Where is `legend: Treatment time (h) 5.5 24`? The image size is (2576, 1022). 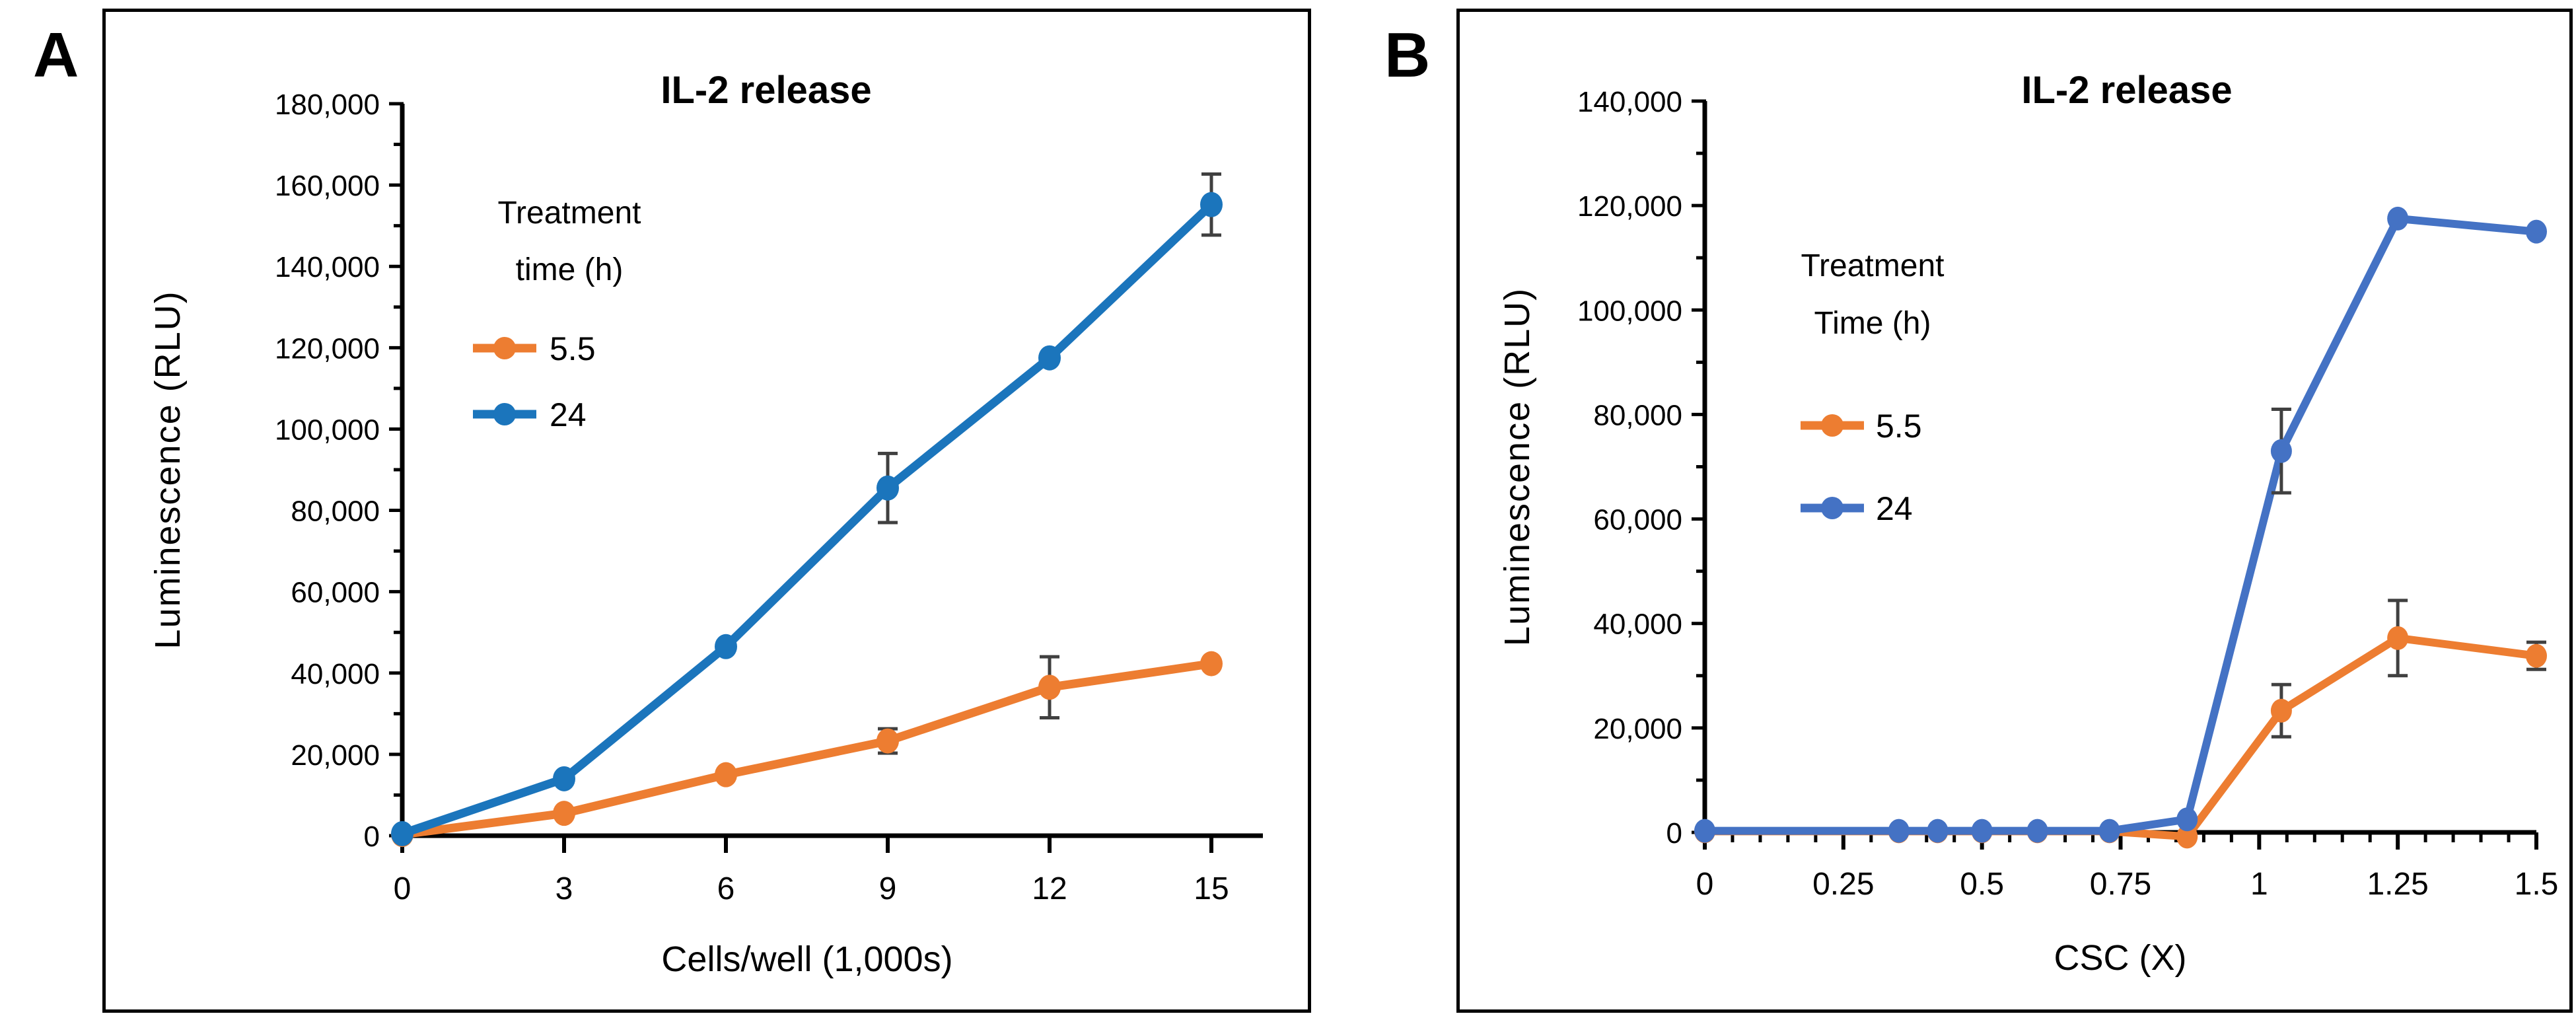
legend: Treatment time (h) 5.5 24 is located at coordinates (557, 314).